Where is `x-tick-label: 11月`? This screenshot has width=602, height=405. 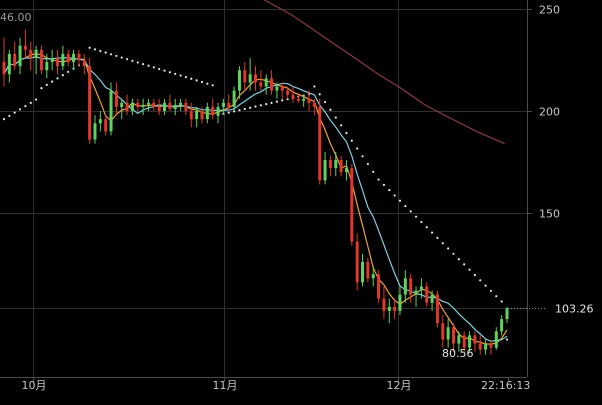
x-tick-label: 11月 is located at coordinates (225, 385).